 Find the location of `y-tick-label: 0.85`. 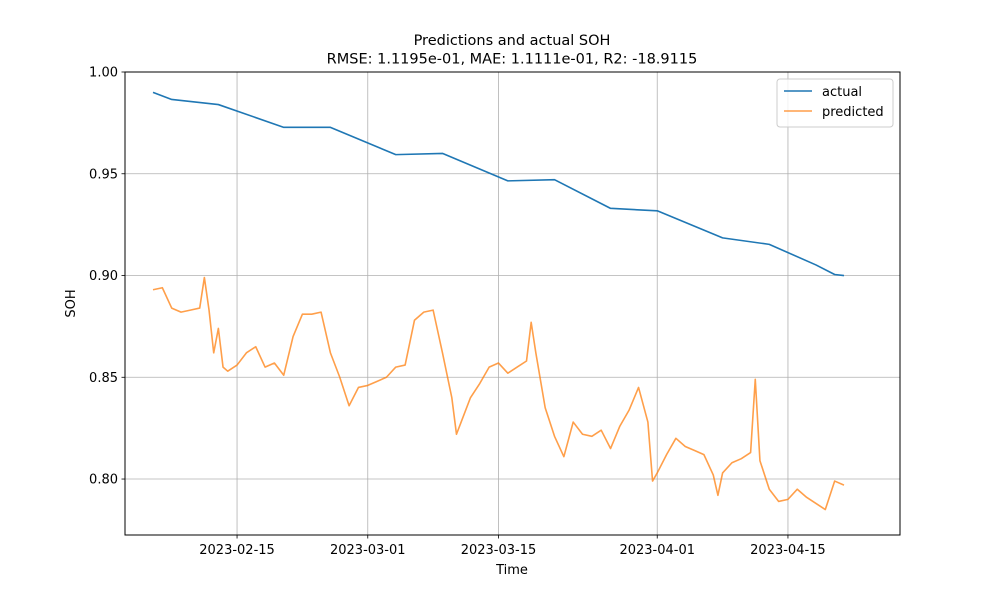

y-tick-label: 0.85 is located at coordinates (103, 378).